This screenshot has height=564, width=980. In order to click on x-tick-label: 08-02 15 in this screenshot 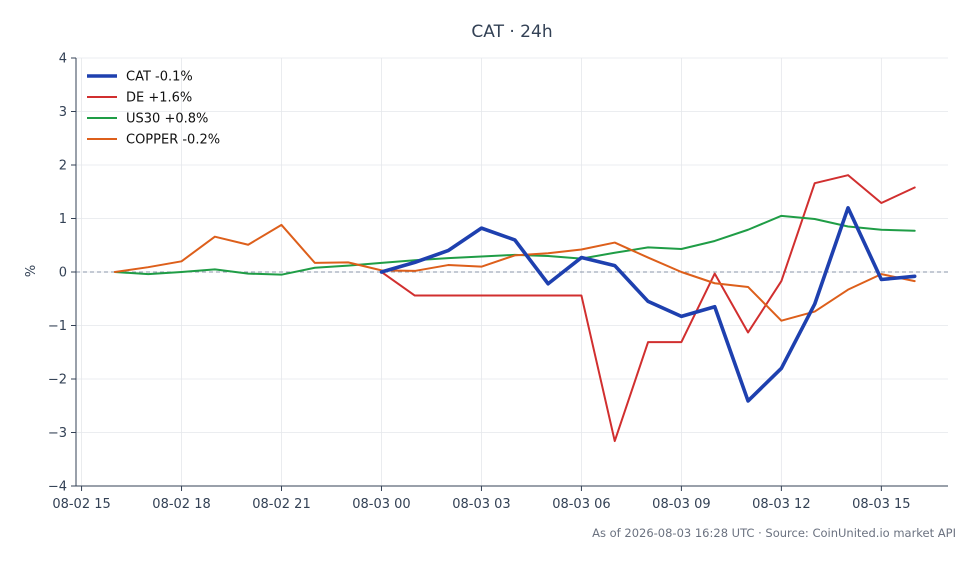, I will do `click(81, 504)`.